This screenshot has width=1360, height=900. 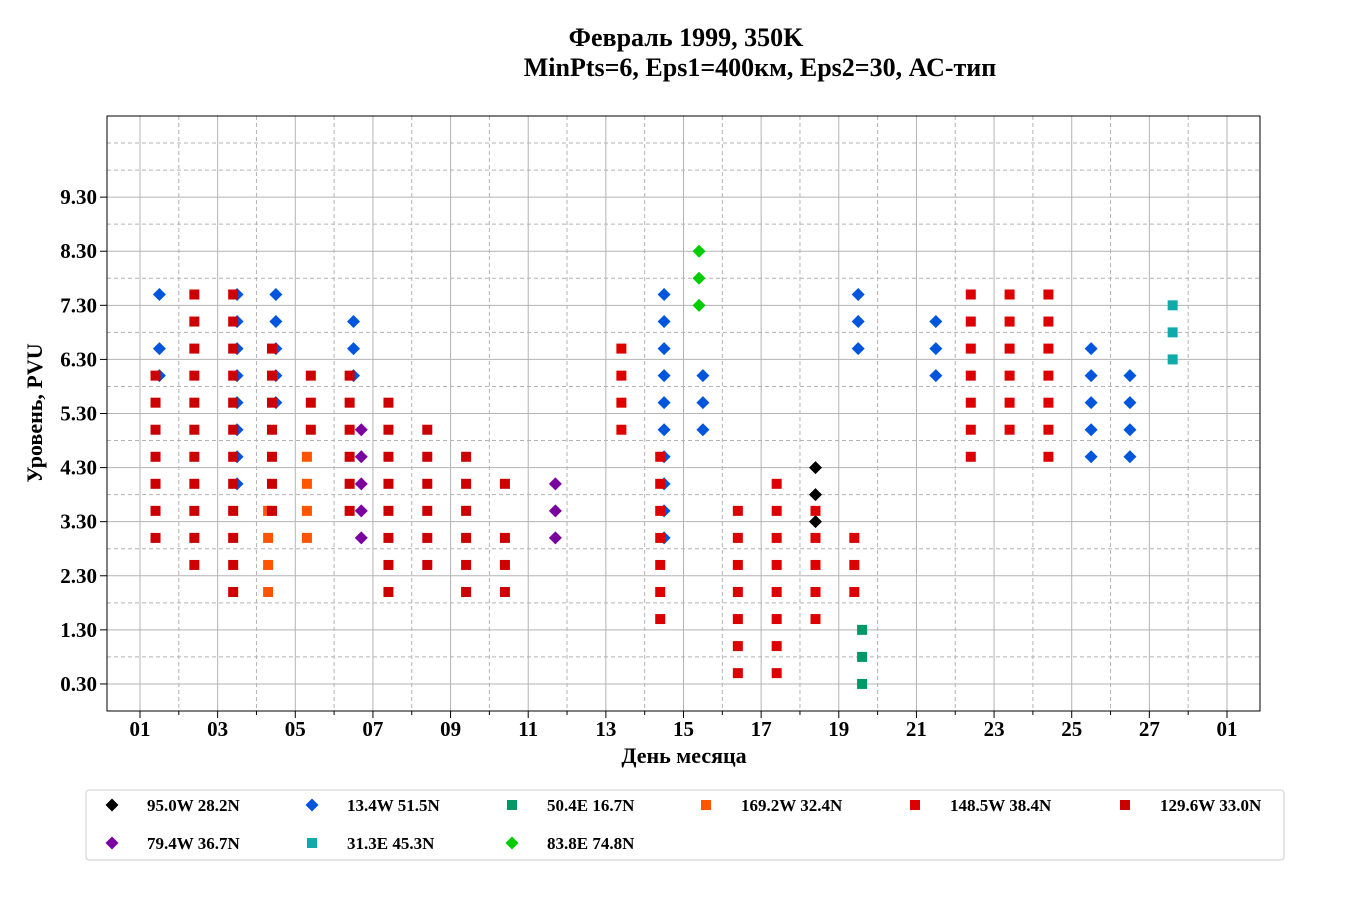 What do you see at coordinates (528, 729) in the screenshot?
I see `x-tick-label: 11` at bounding box center [528, 729].